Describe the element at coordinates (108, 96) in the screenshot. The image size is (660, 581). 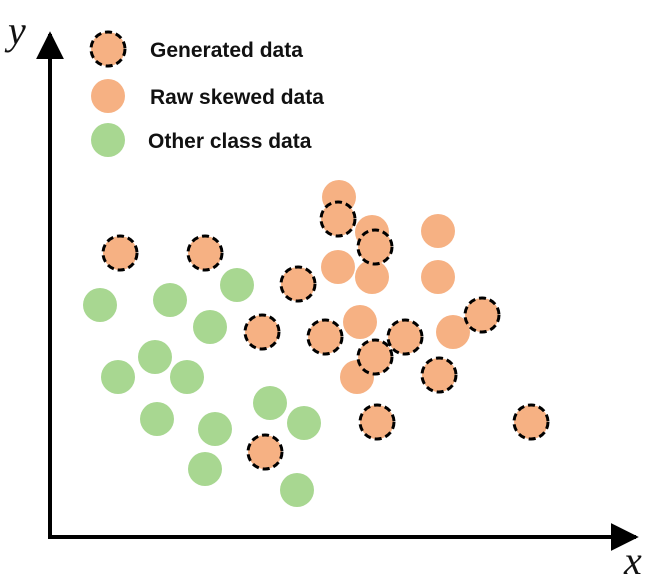
I see `legend-raw-marker` at that location.